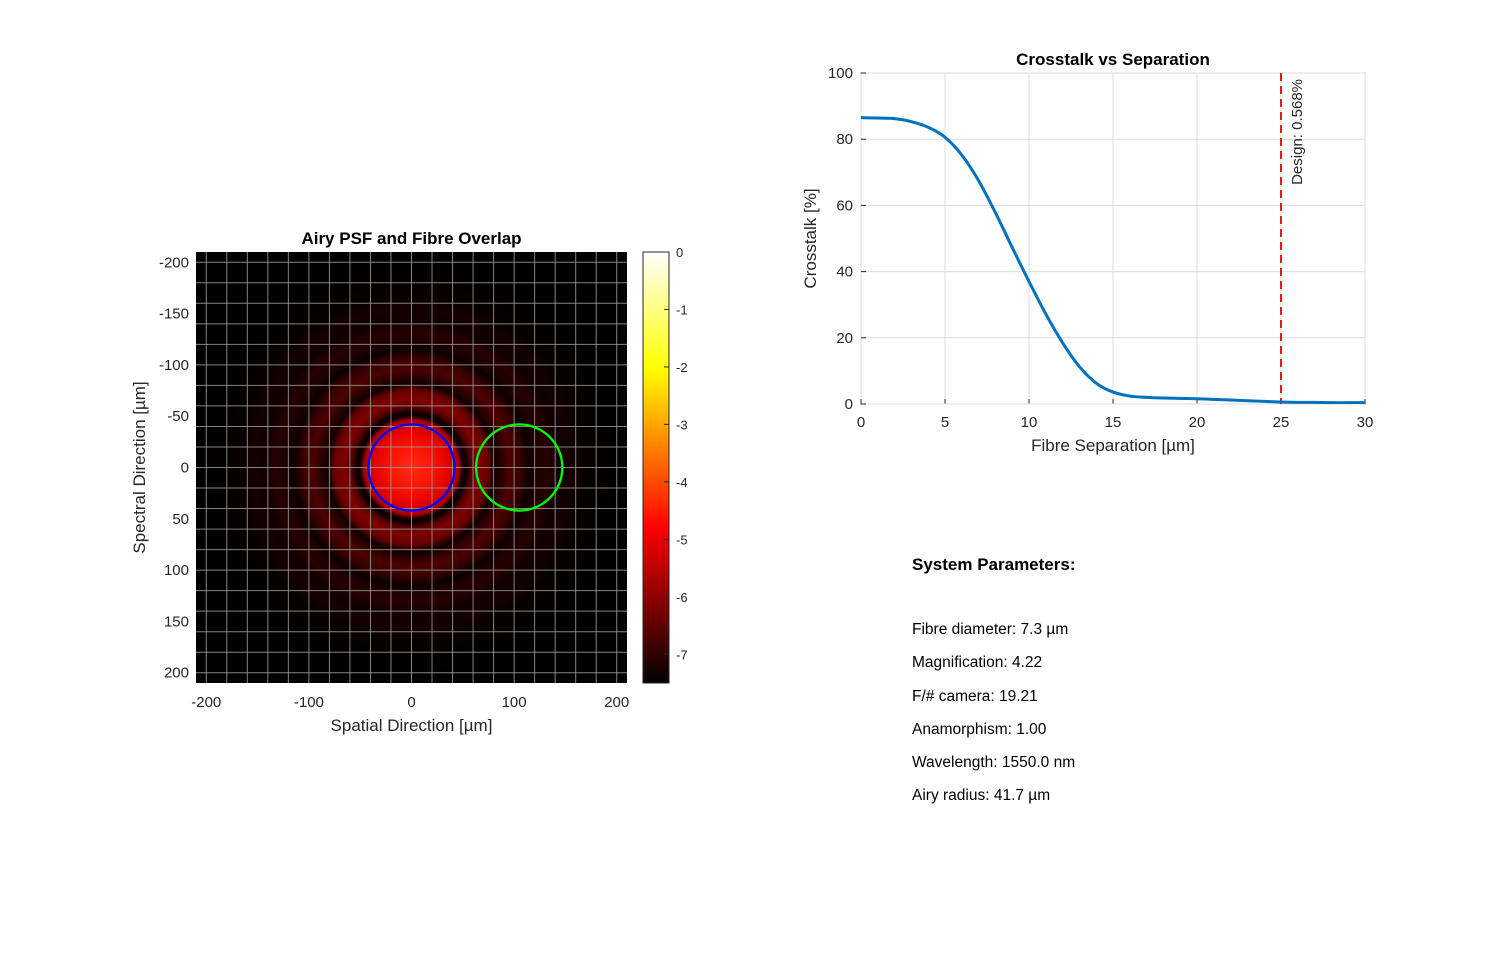  What do you see at coordinates (682, 539) in the screenshot?
I see `colorbar-tick-label: -5` at bounding box center [682, 539].